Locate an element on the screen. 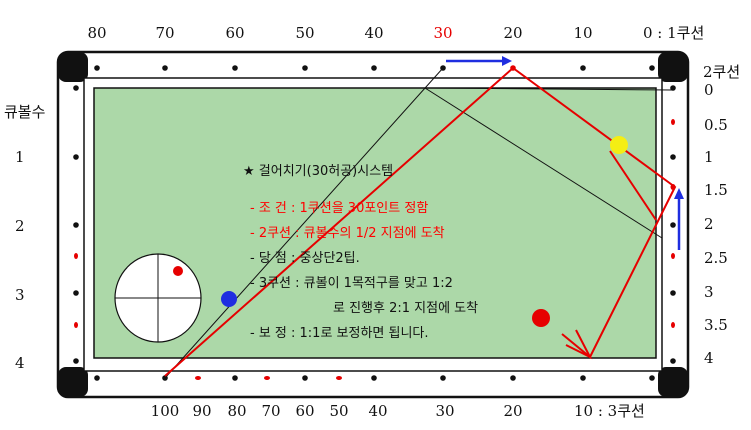 Image resolution: width=751 pixels, height=430 pixels. diamonds-left is located at coordinates (76, 224).